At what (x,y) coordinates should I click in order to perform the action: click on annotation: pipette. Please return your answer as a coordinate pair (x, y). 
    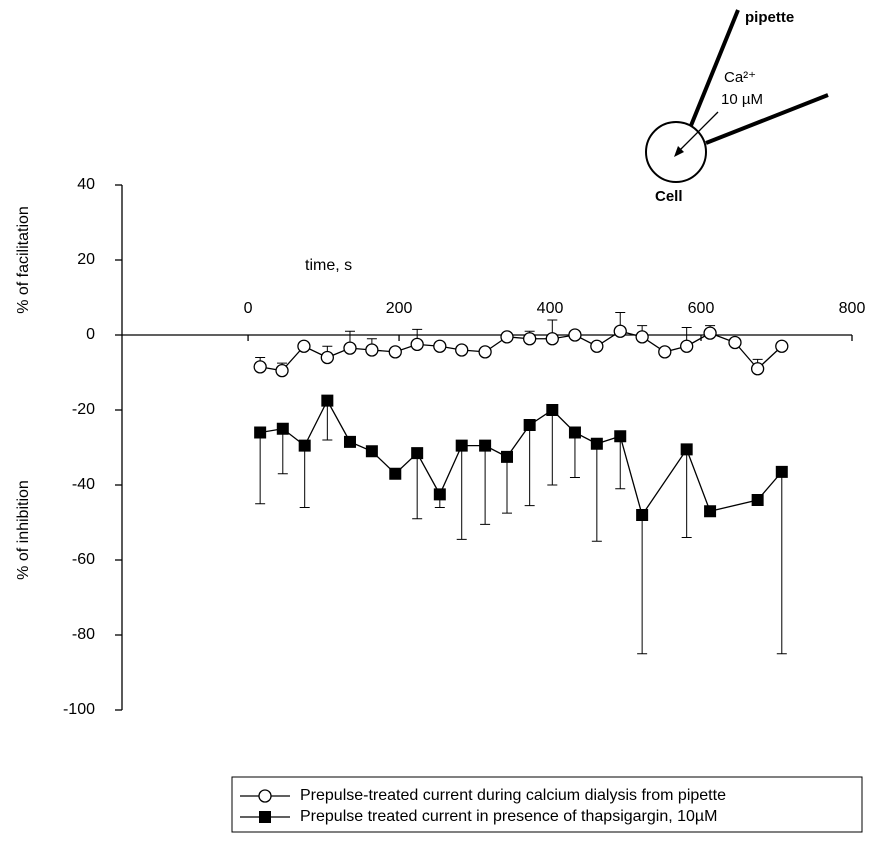
    Looking at the image, I should click on (769, 17).